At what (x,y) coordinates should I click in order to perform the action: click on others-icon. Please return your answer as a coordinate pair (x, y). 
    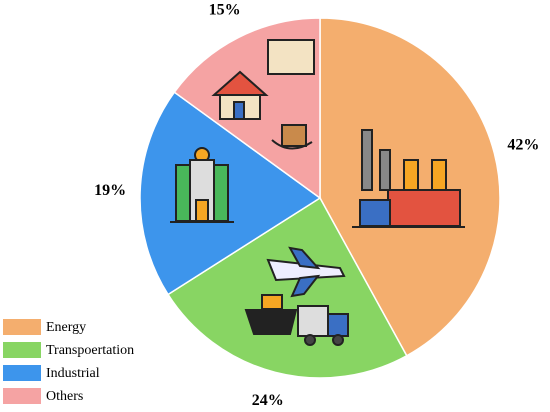
    Looking at the image, I should click on (263, 94).